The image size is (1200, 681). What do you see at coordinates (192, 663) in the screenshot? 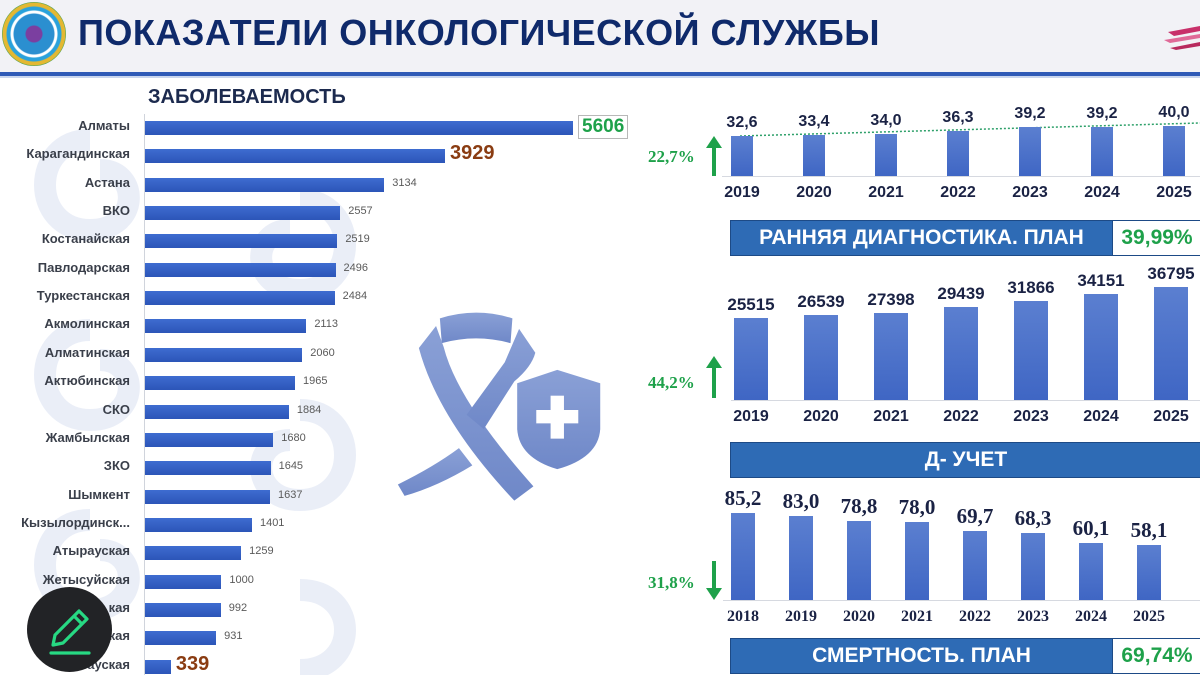
I see `incidence-value: 339` at bounding box center [192, 663].